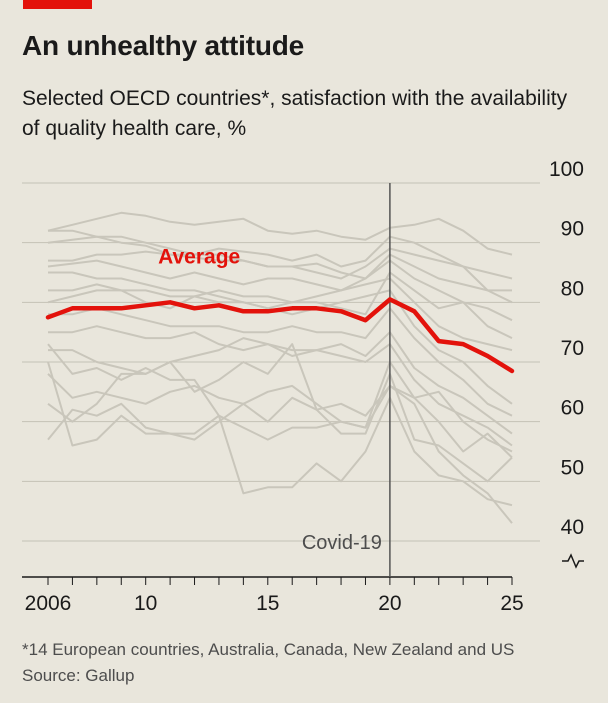 This screenshot has width=608, height=703. I want to click on axis-break-icon, so click(573, 561).